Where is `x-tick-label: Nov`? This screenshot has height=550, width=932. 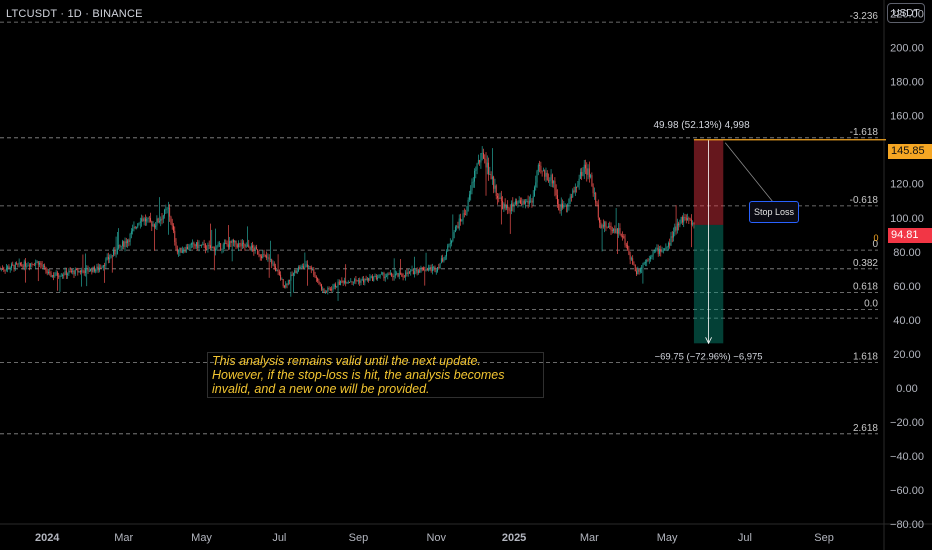 x-tick-label: Nov is located at coordinates (436, 538).